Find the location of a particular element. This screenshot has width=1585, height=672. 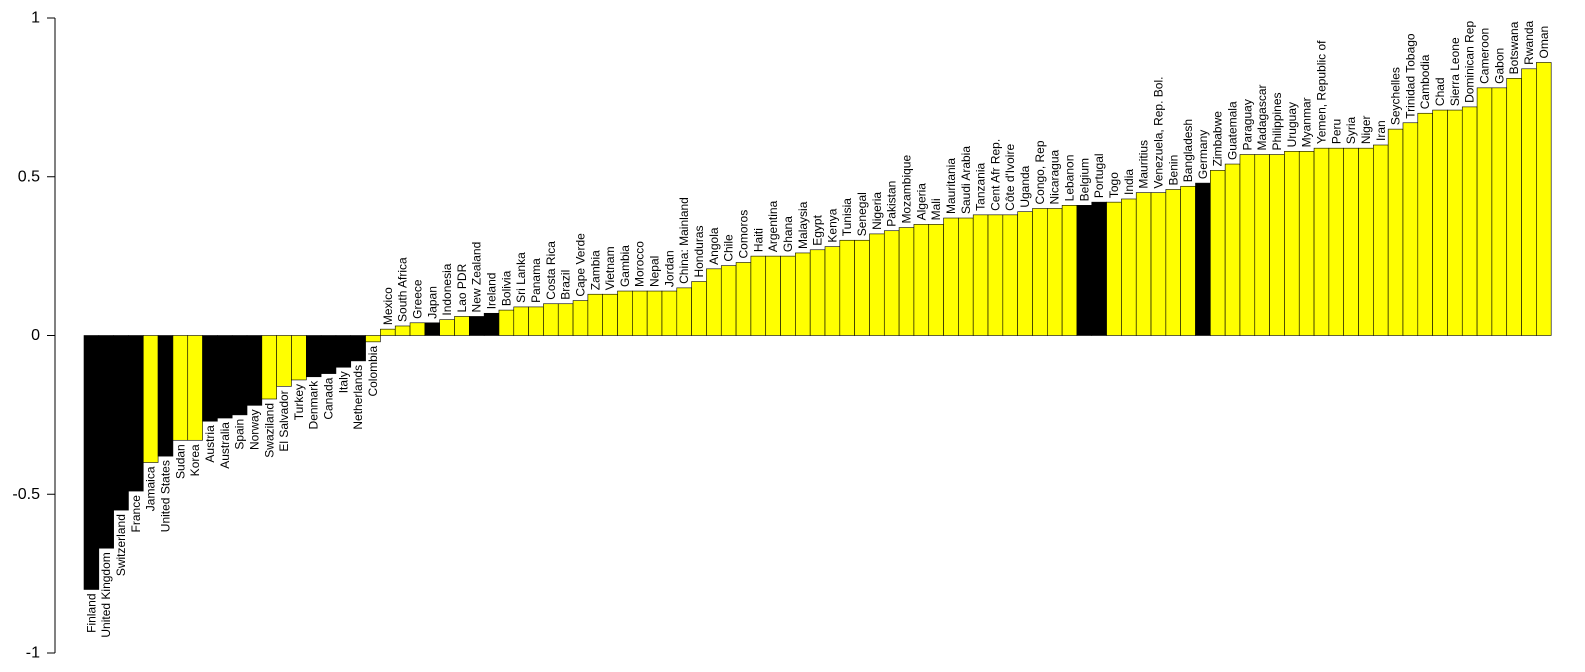

y-tick-label: -0.5 is located at coordinates (26, 494).